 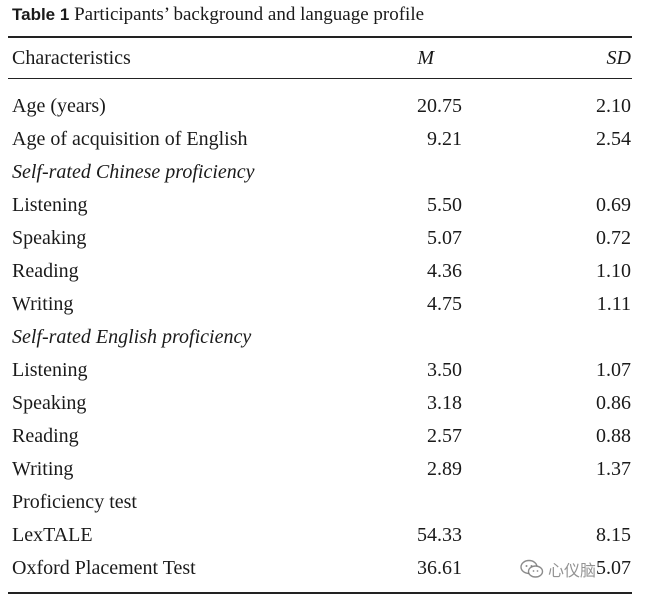 What do you see at coordinates (613, 469) in the screenshot?
I see `row-sd: 1.37` at bounding box center [613, 469].